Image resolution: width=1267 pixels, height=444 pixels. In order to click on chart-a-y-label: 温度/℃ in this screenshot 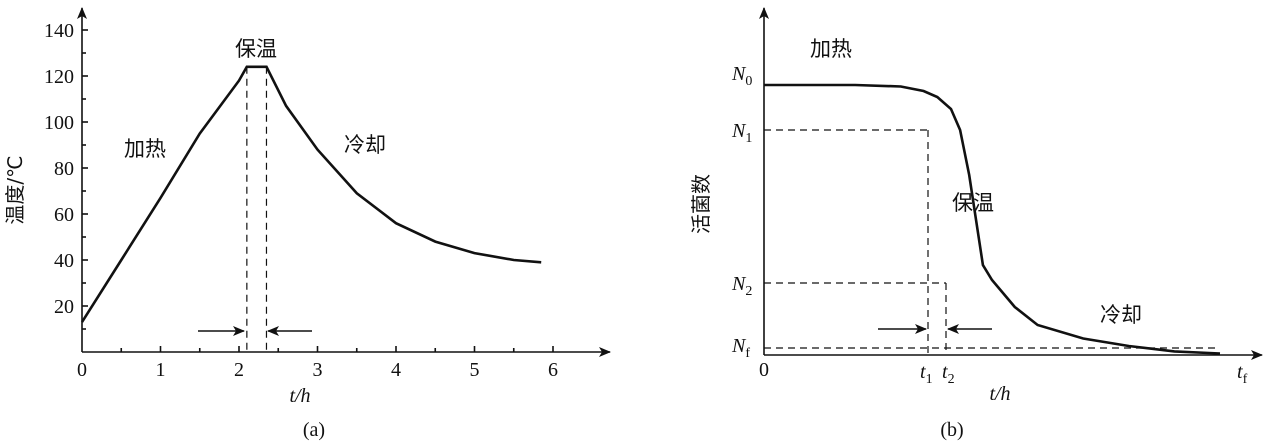, I will do `click(15, 189)`.